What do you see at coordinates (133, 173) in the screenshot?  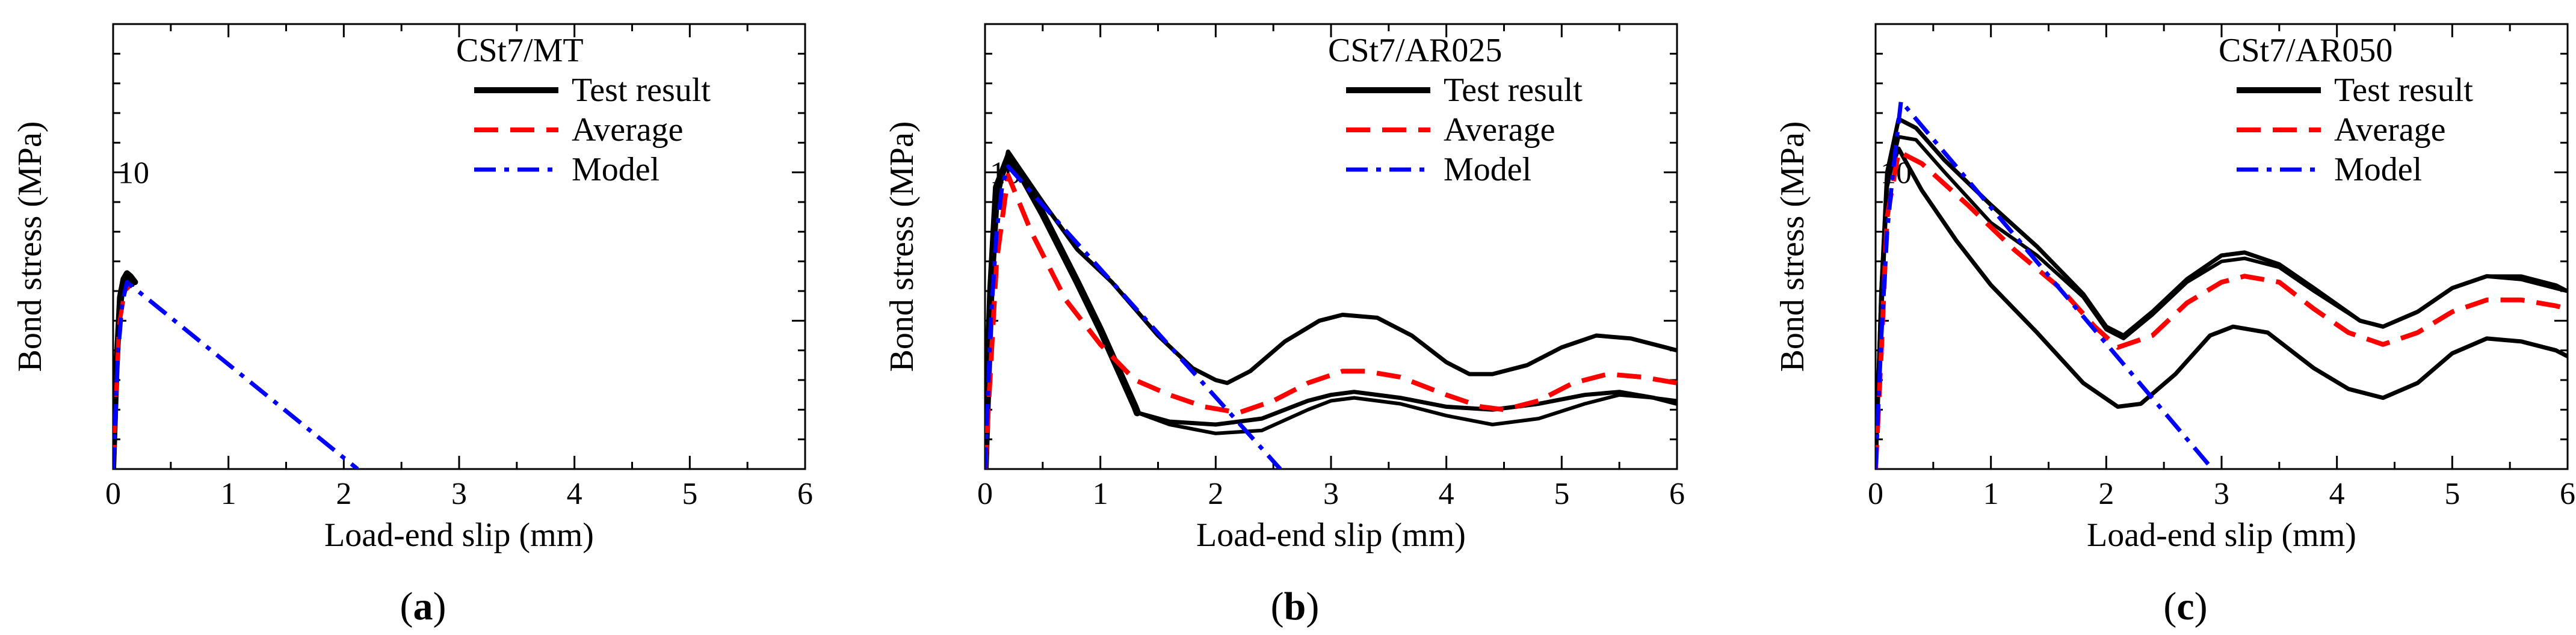 I see `y-tick-label: 10` at bounding box center [133, 173].